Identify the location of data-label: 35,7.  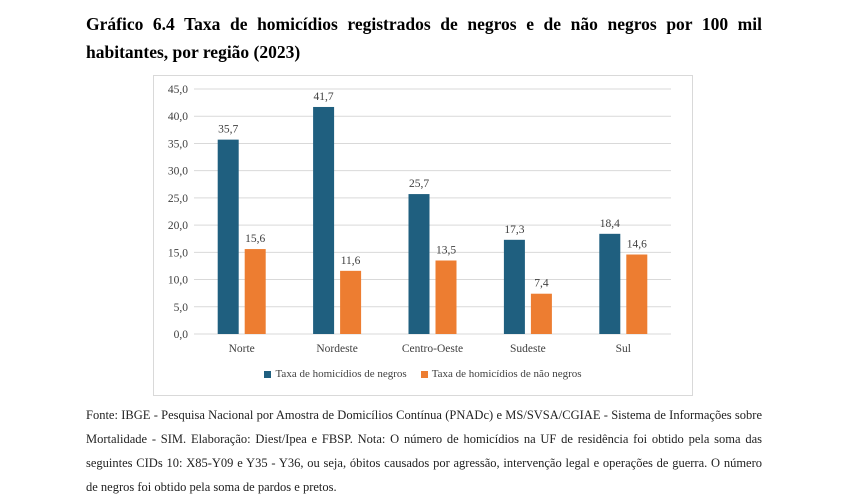
(228, 130).